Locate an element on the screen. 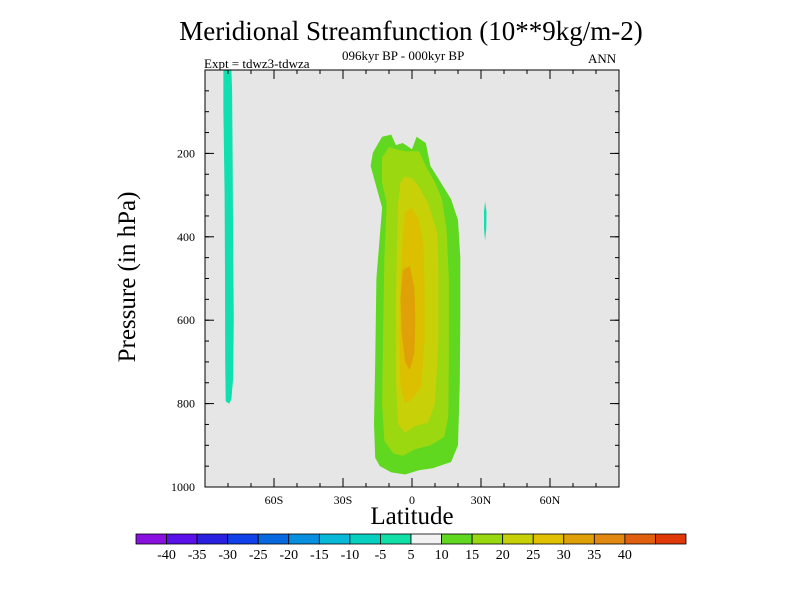  colorbar-label: -15 is located at coordinates (319, 555).